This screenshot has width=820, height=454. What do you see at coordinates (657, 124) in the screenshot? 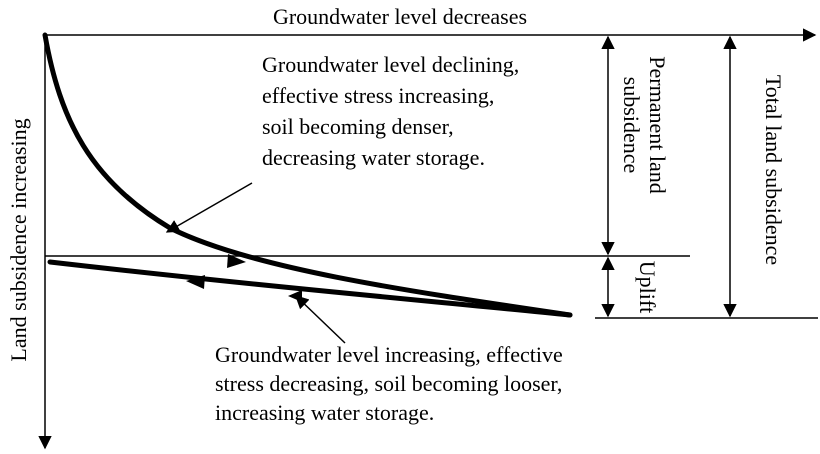
I see `permanent-label: Permanent land` at bounding box center [657, 124].